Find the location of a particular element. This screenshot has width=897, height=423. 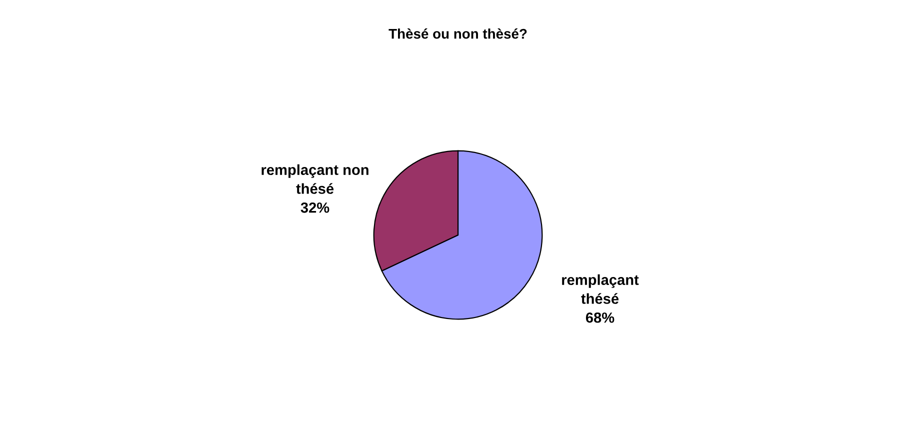

data-label: 32% is located at coordinates (315, 207).